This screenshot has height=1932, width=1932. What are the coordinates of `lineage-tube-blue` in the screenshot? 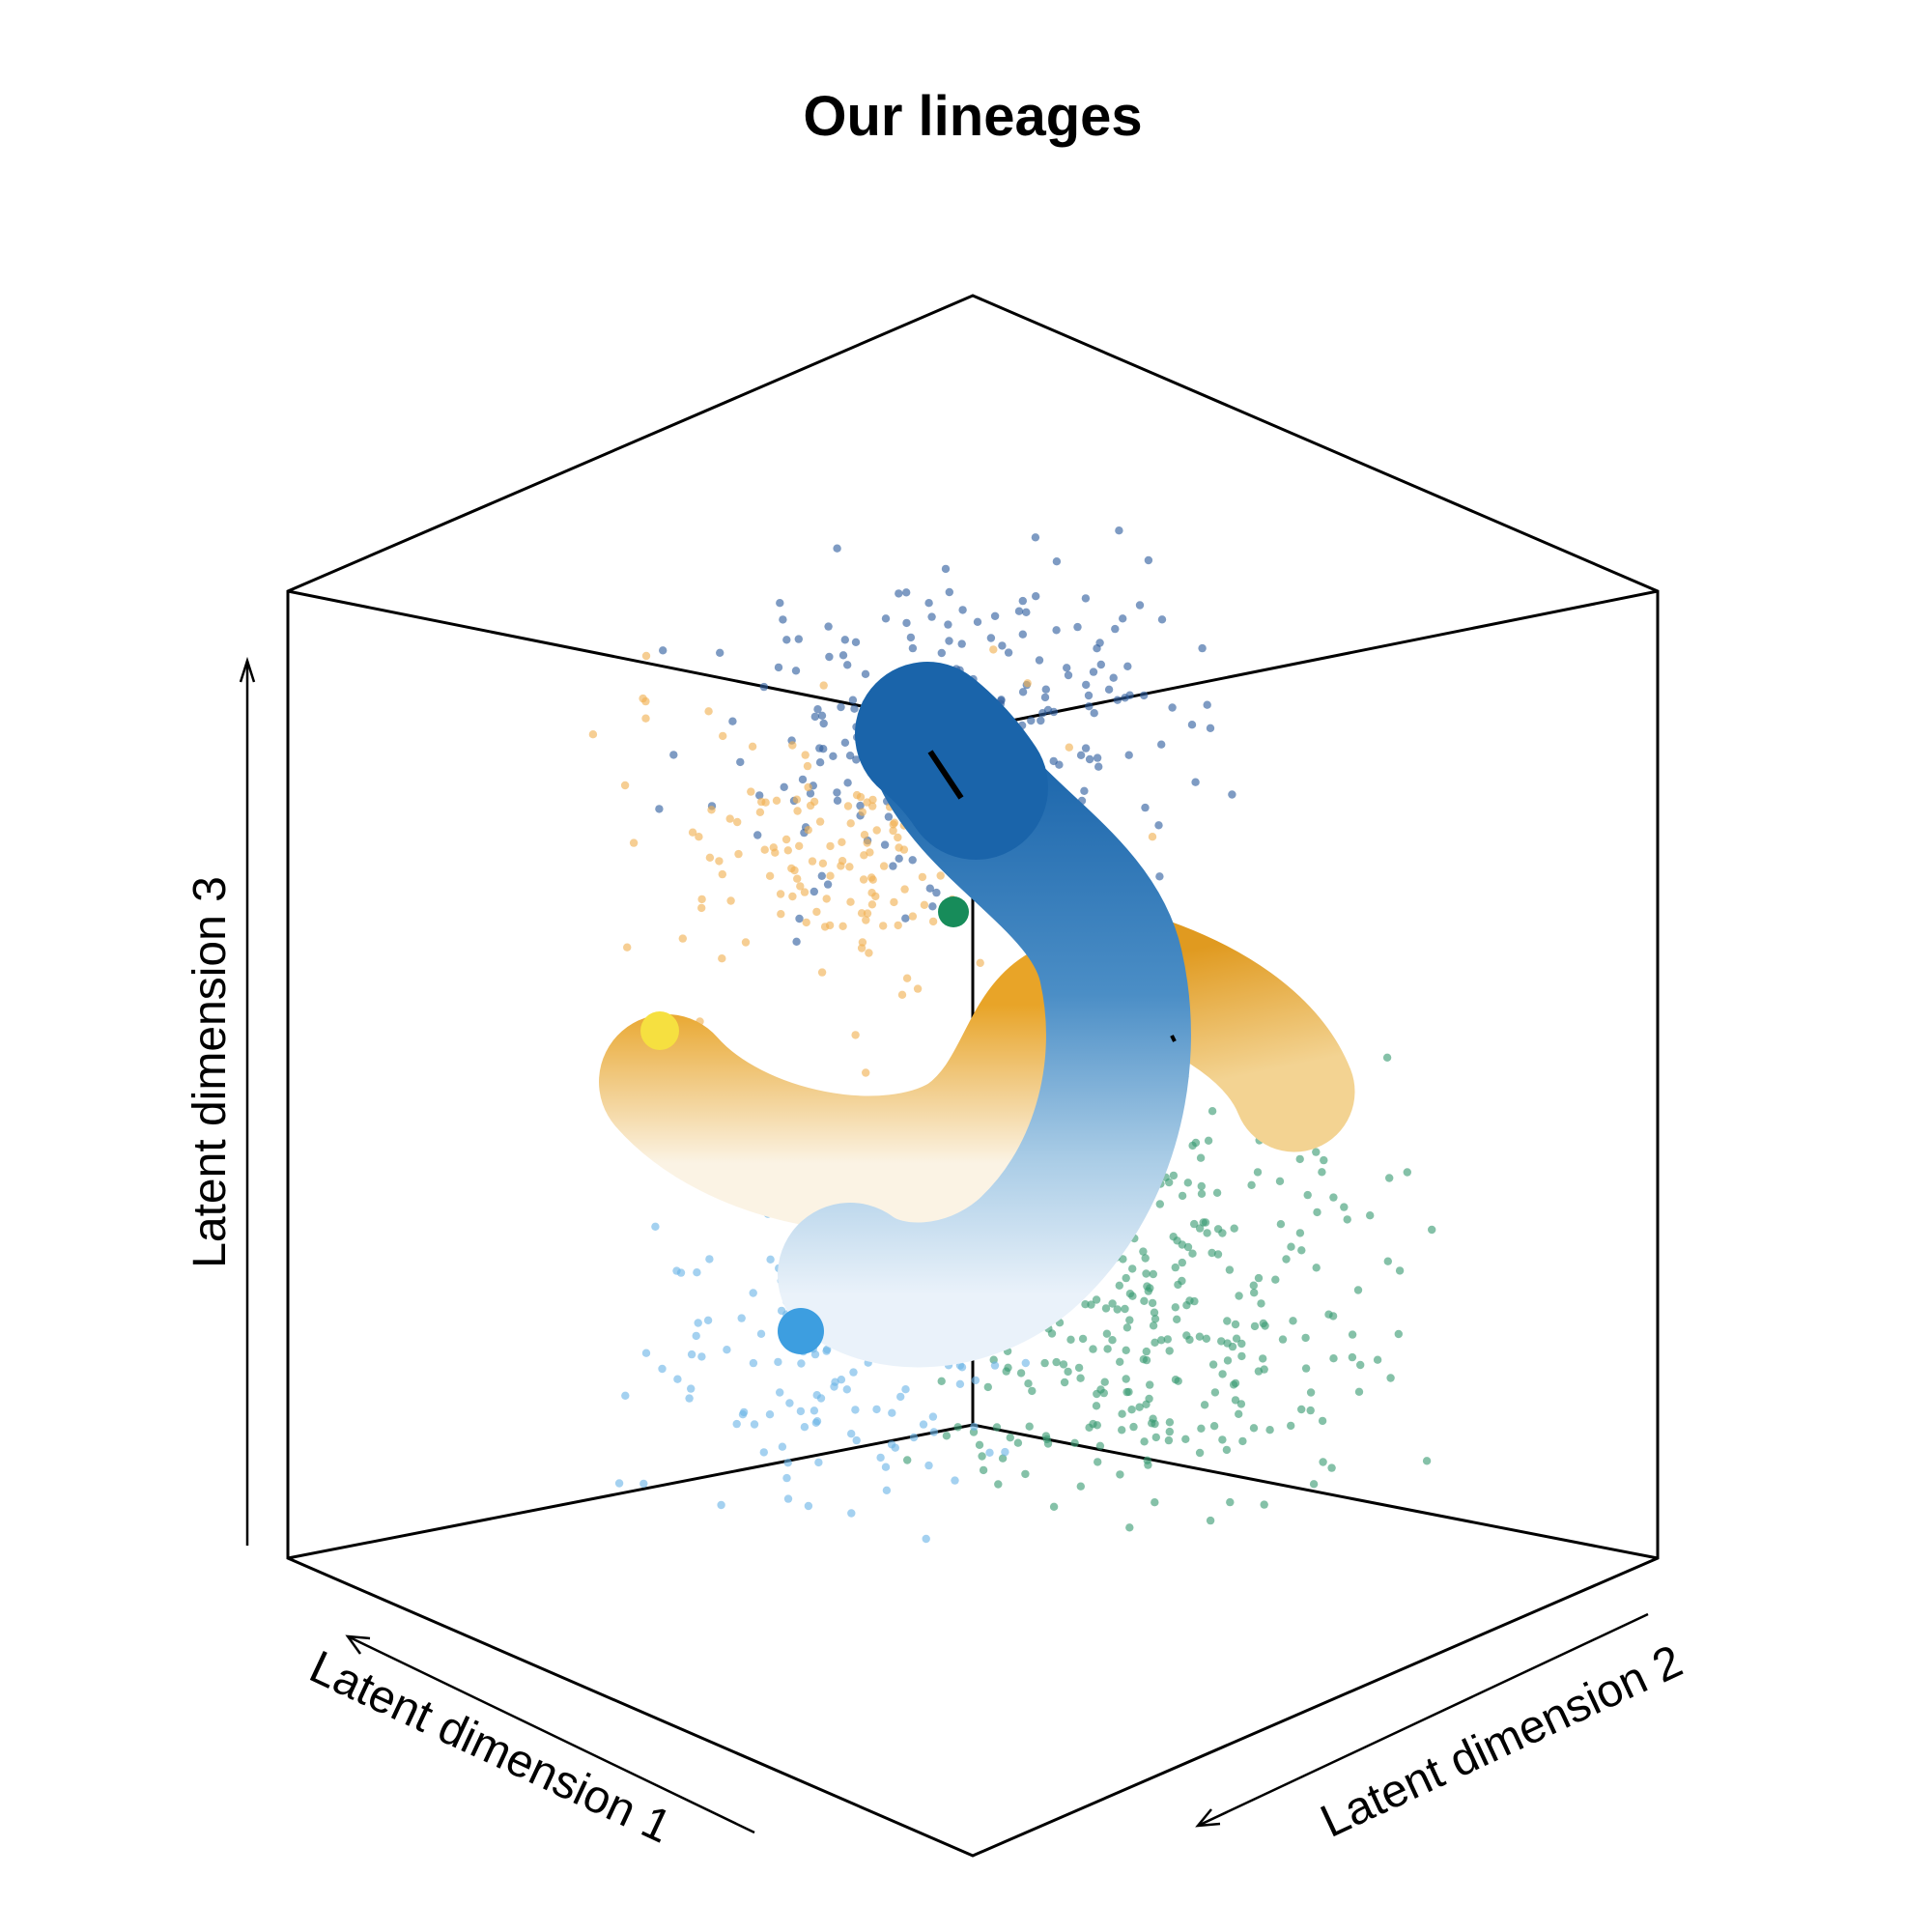 It's located at (984, 1022).